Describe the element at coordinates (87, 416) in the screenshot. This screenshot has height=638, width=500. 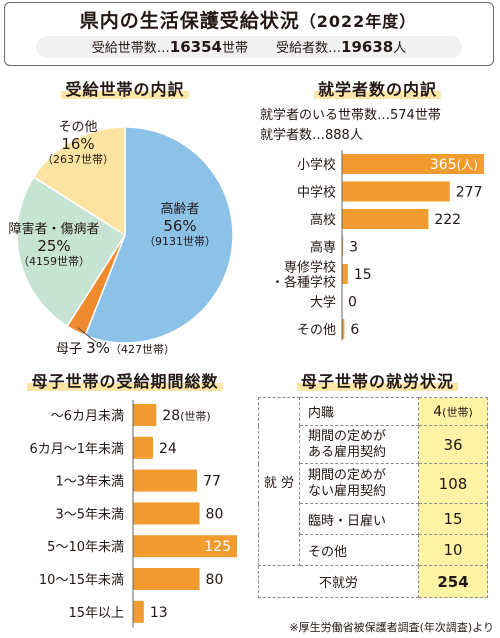
I see `category-label: ～6カ月未満` at that location.